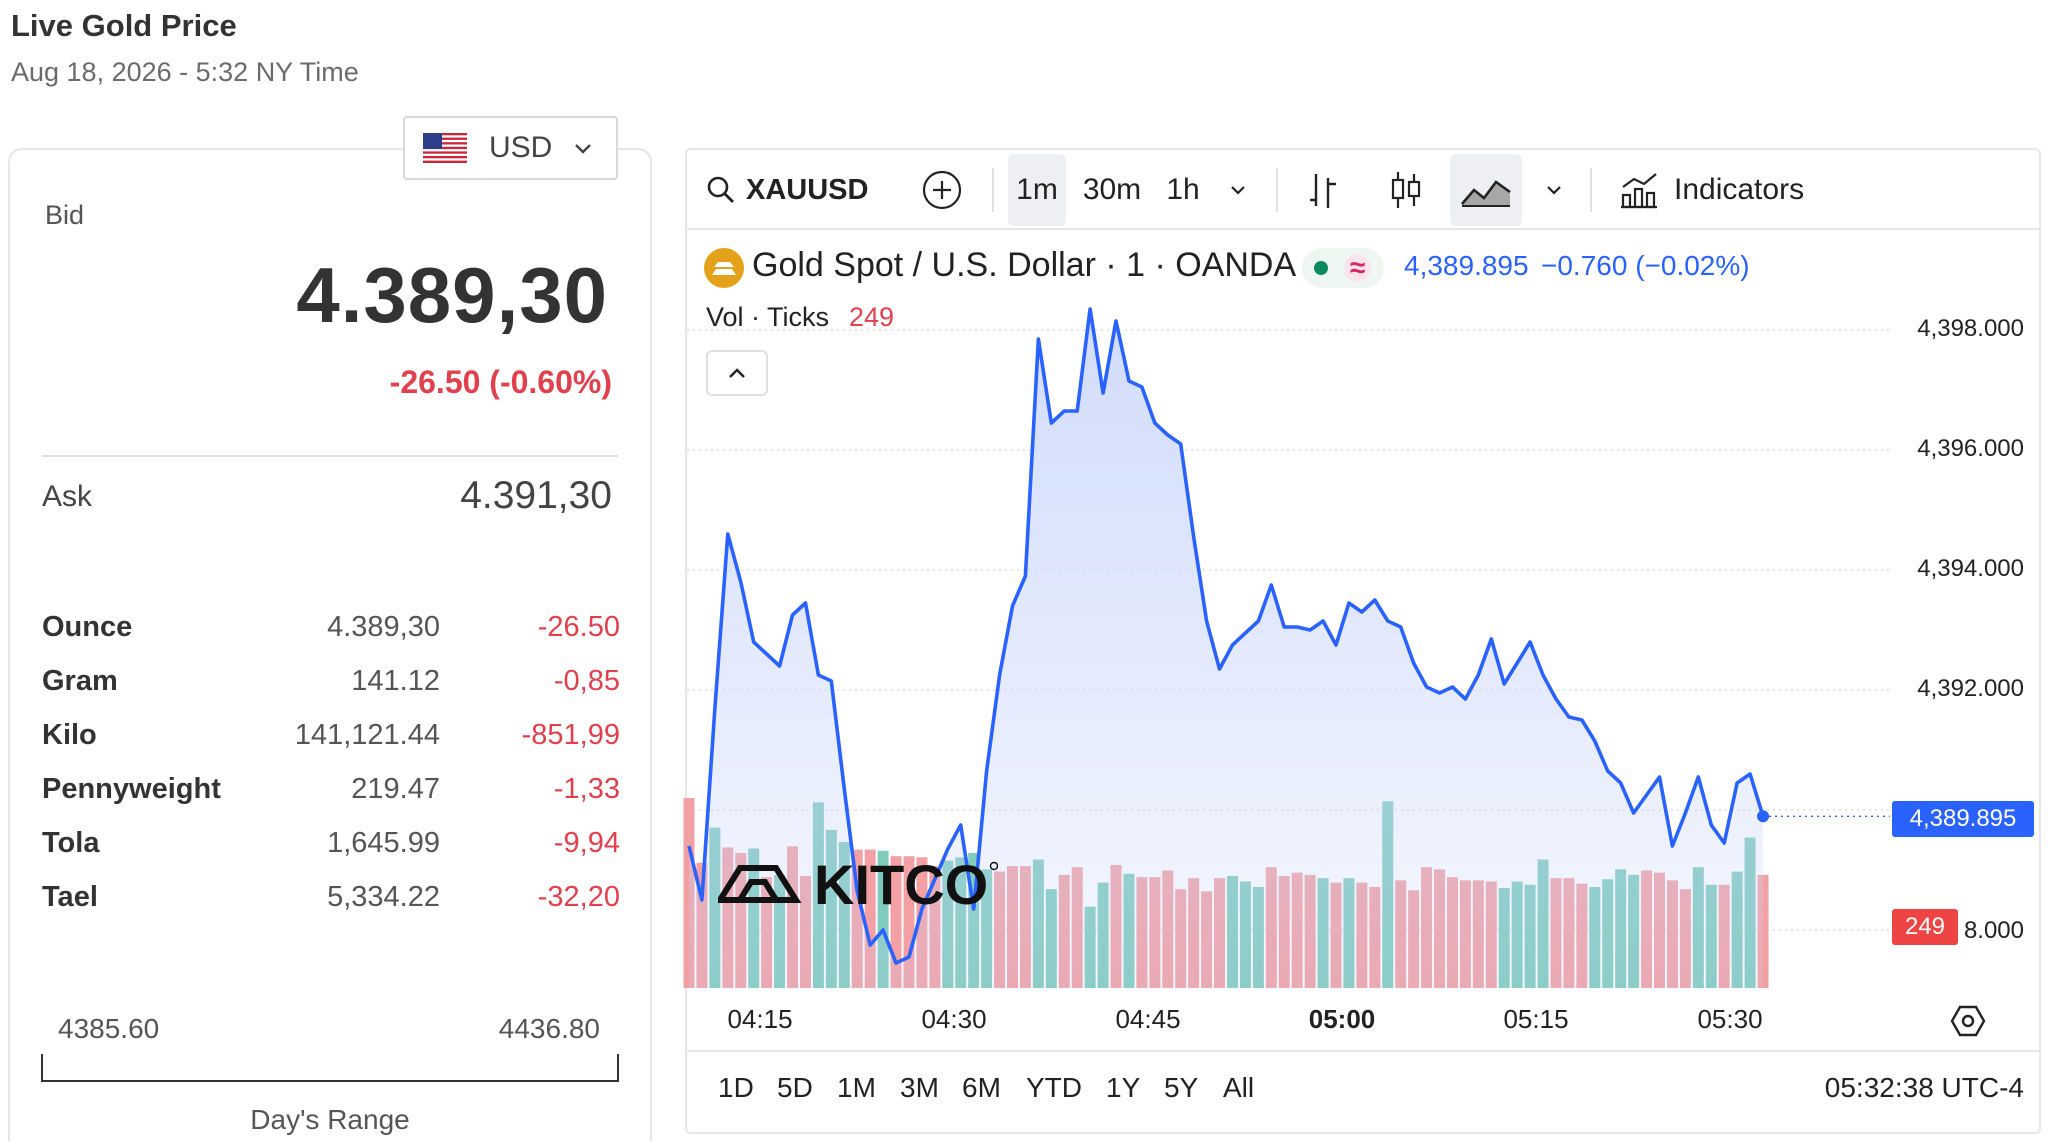 The height and width of the screenshot is (1141, 2048). I want to click on range-1m-button: 1M, so click(856, 1087).